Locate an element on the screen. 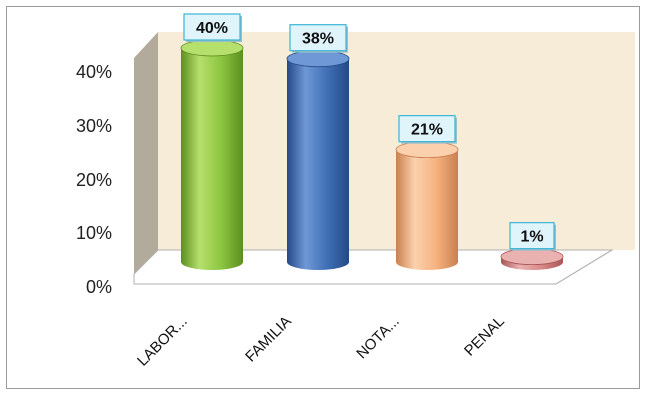  data-label-text: 38% is located at coordinates (318, 39).